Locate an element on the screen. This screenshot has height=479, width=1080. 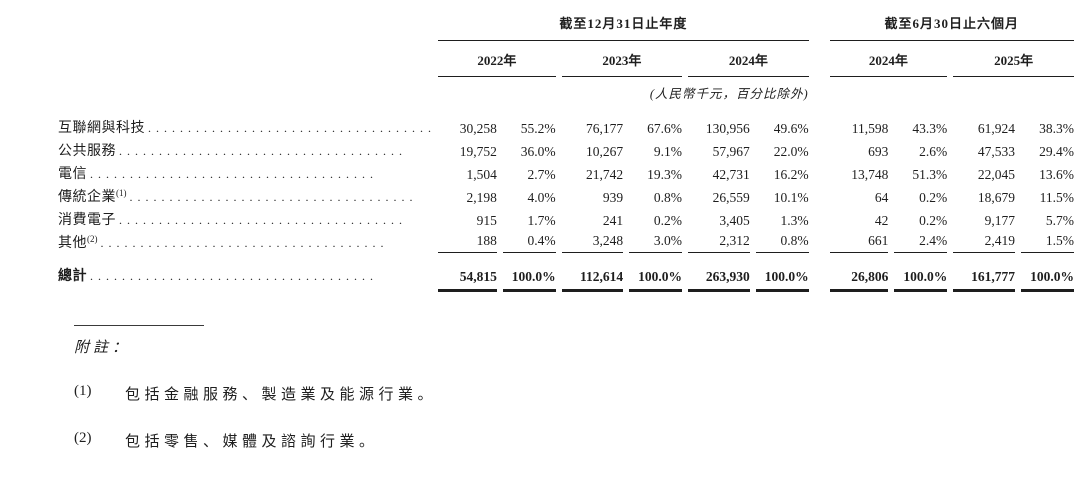
value-cell: 130,956 is located at coordinates (727, 128).